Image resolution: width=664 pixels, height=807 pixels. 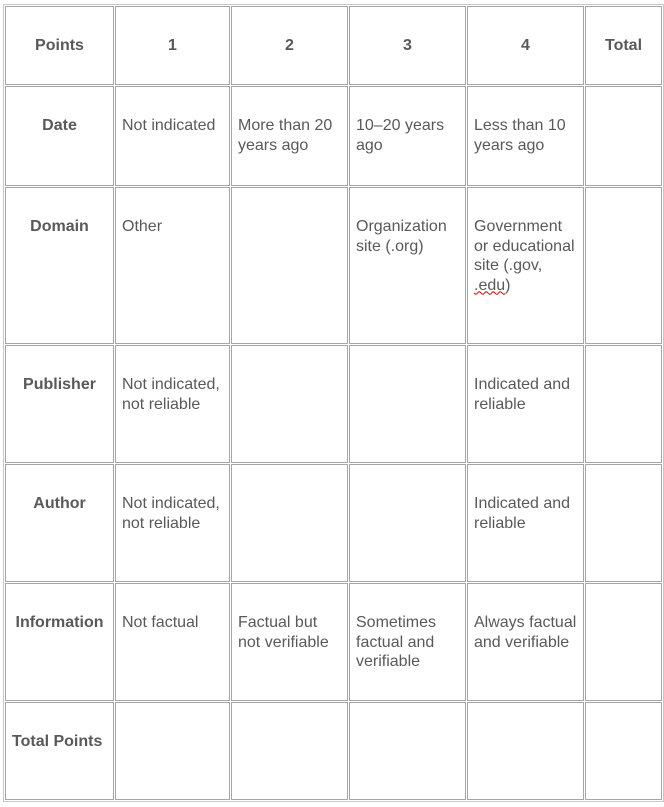 I want to click on header-cell: 2, so click(x=289, y=45).